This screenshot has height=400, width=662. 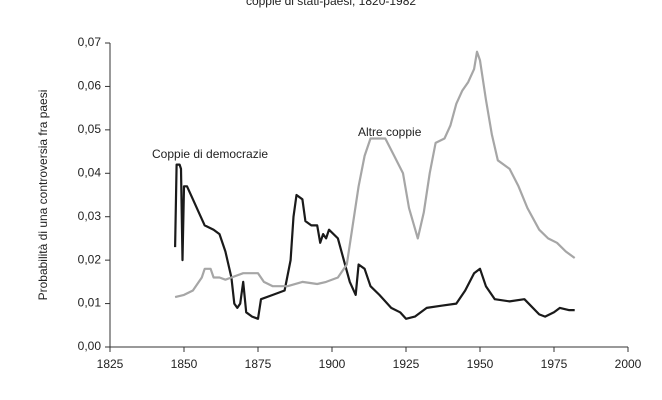 What do you see at coordinates (390, 132) in the screenshot?
I see `series-label: Altre coppie` at bounding box center [390, 132].